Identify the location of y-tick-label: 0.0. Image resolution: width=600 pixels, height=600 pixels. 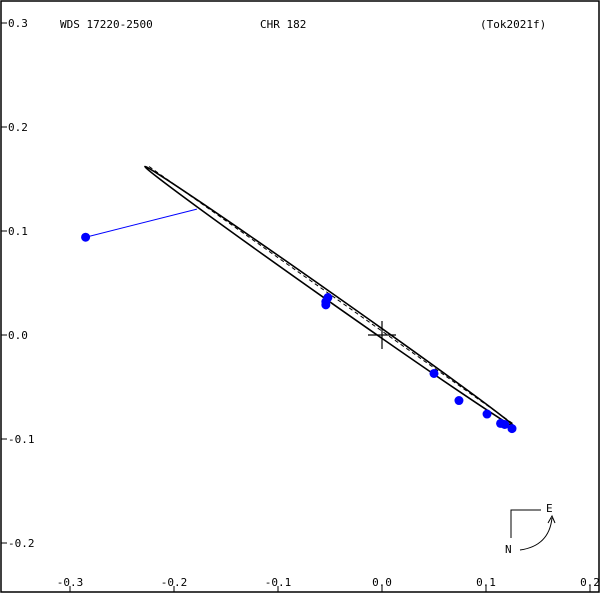
(18, 335).